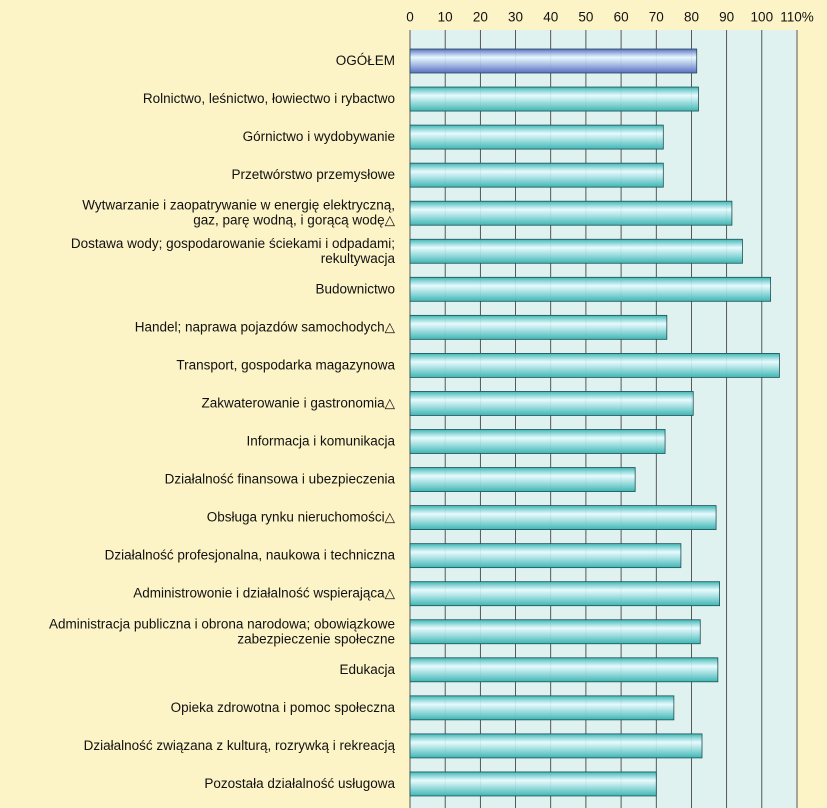 This screenshot has width=827, height=808. What do you see at coordinates (691, 17) in the screenshot?
I see `x-tick-label: 80` at bounding box center [691, 17].